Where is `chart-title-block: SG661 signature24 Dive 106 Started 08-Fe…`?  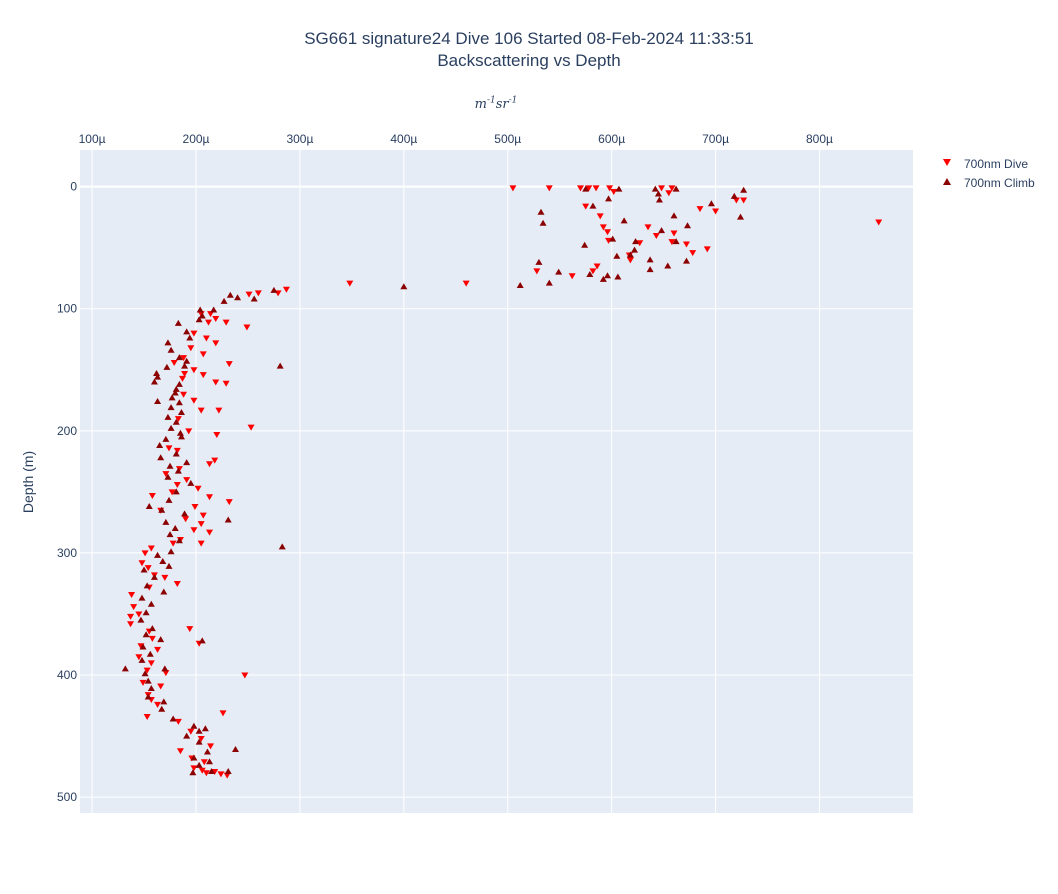
chart-title-block: SG661 signature24 Dive 106 Started 08-Fe… is located at coordinates (529, 50).